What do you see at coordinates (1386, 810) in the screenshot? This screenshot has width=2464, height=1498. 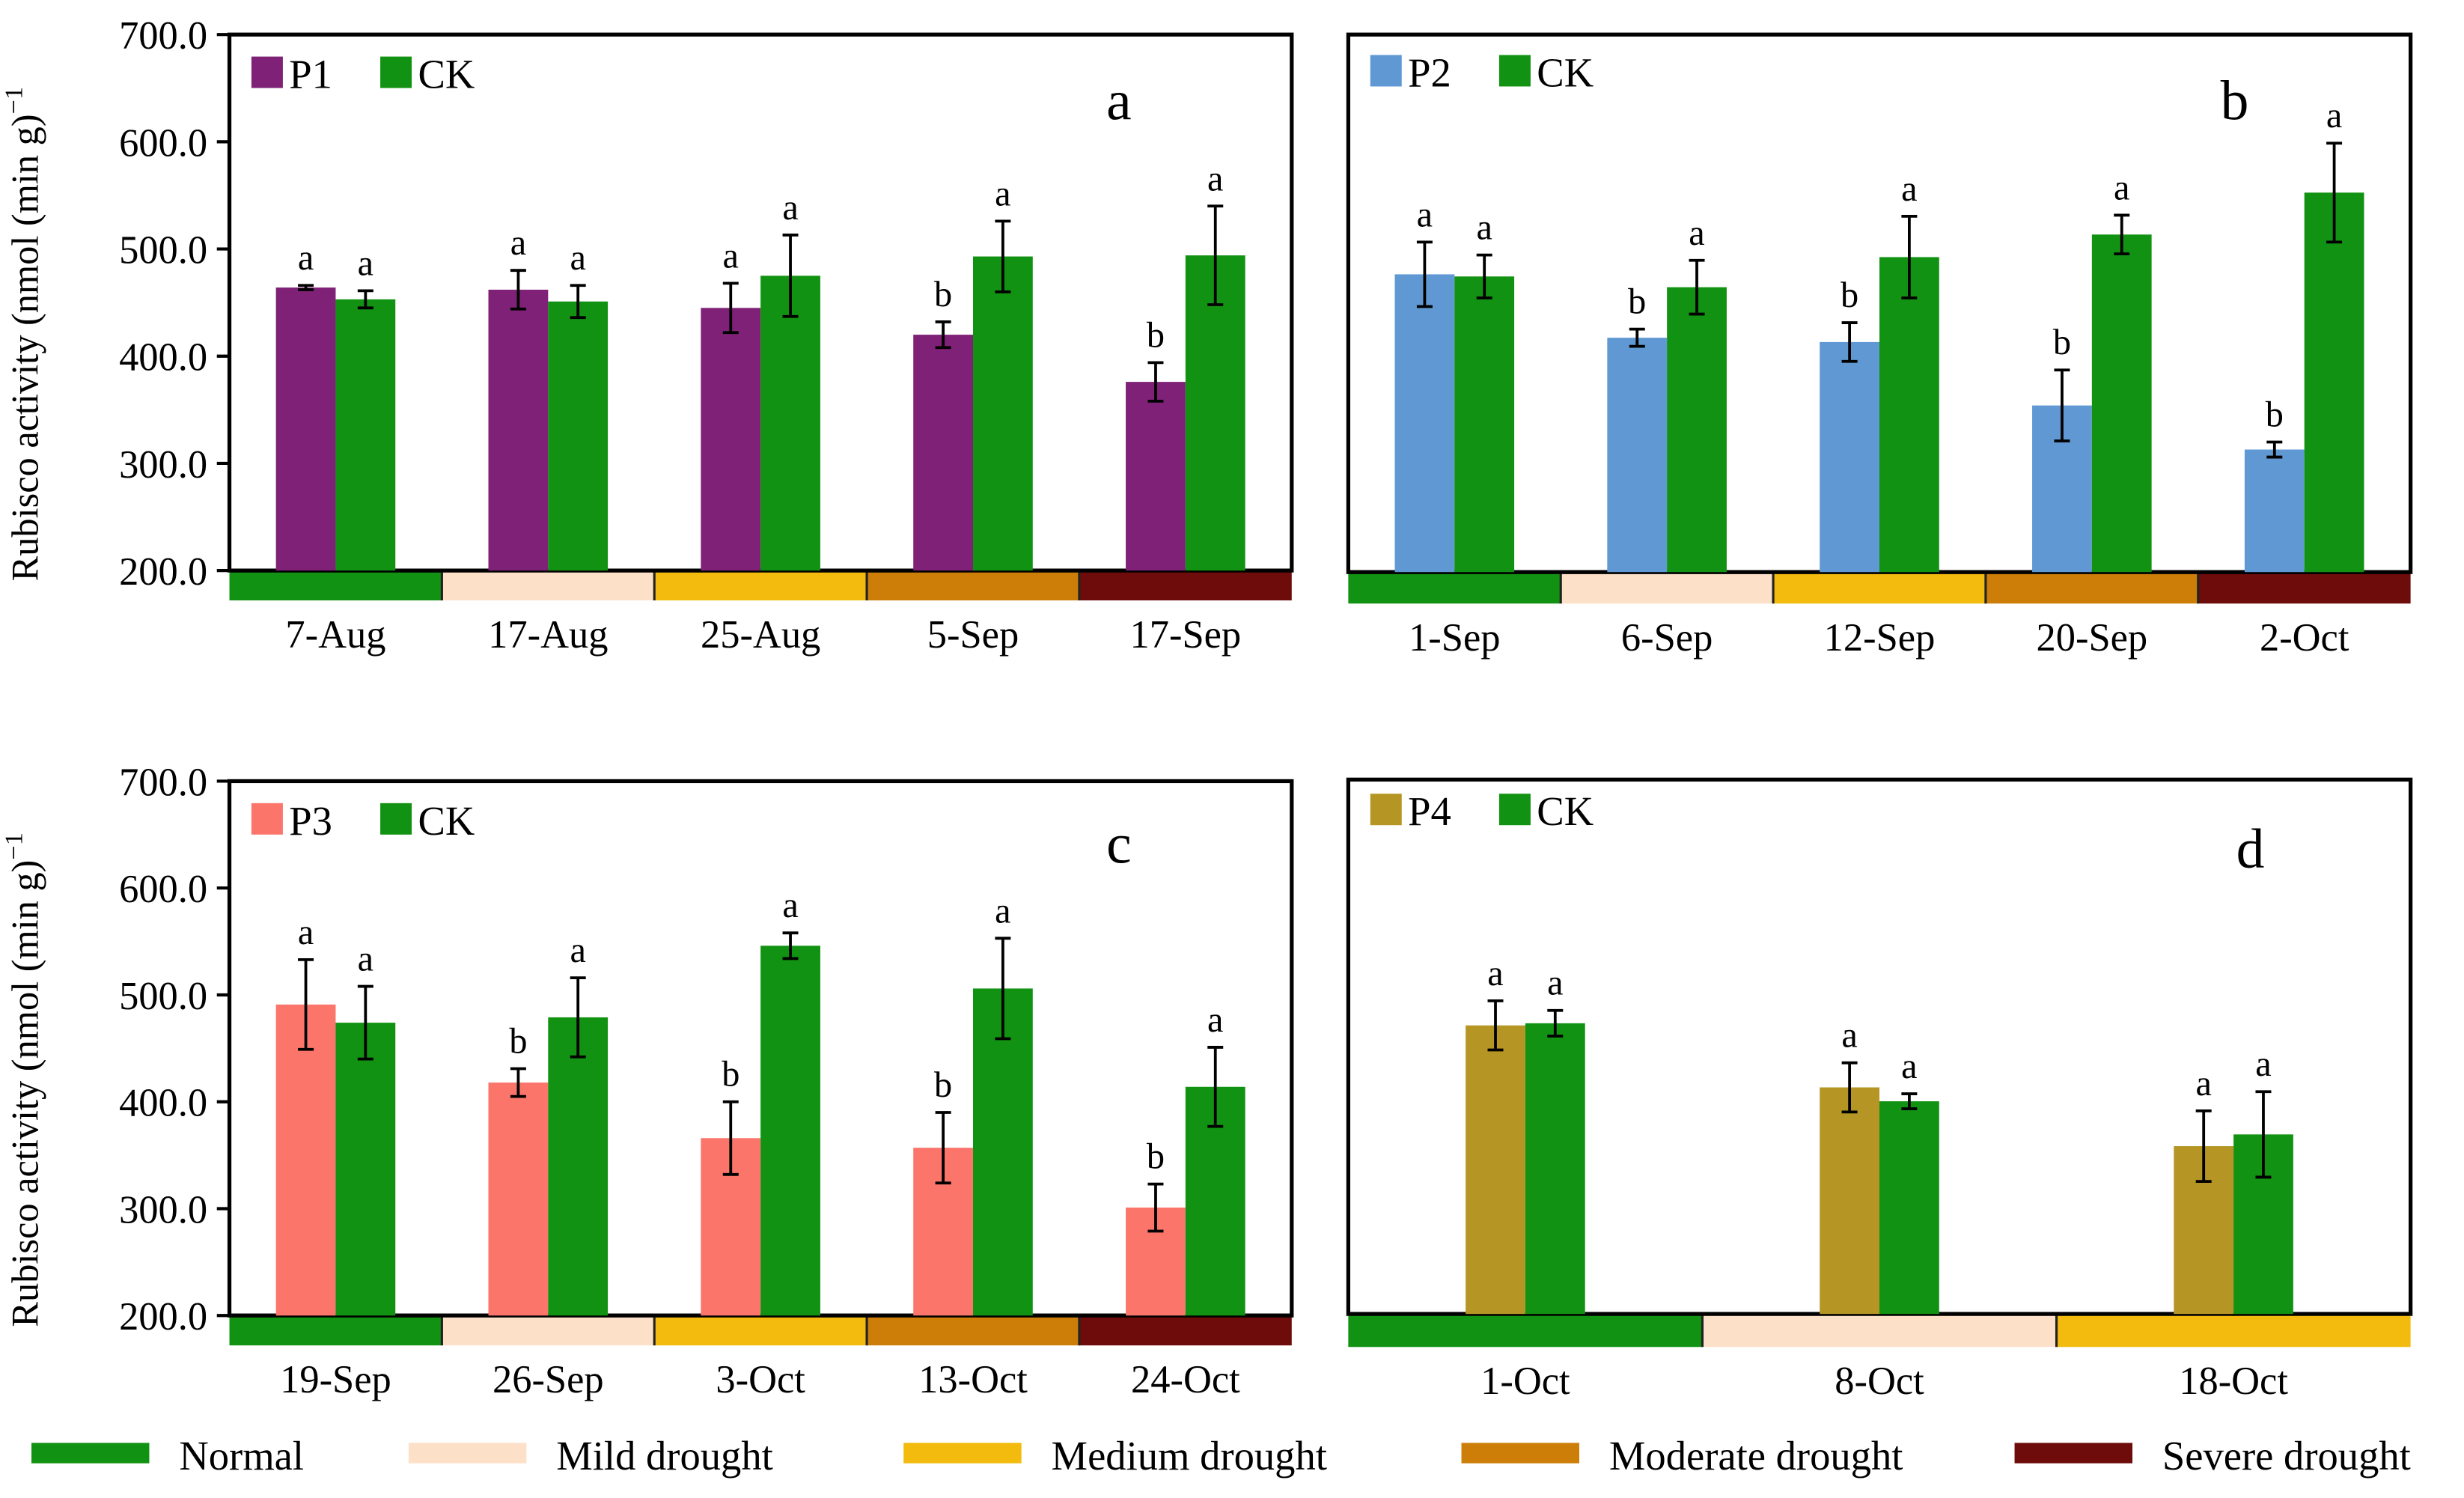 I see `legend-swatch-p4` at bounding box center [1386, 810].